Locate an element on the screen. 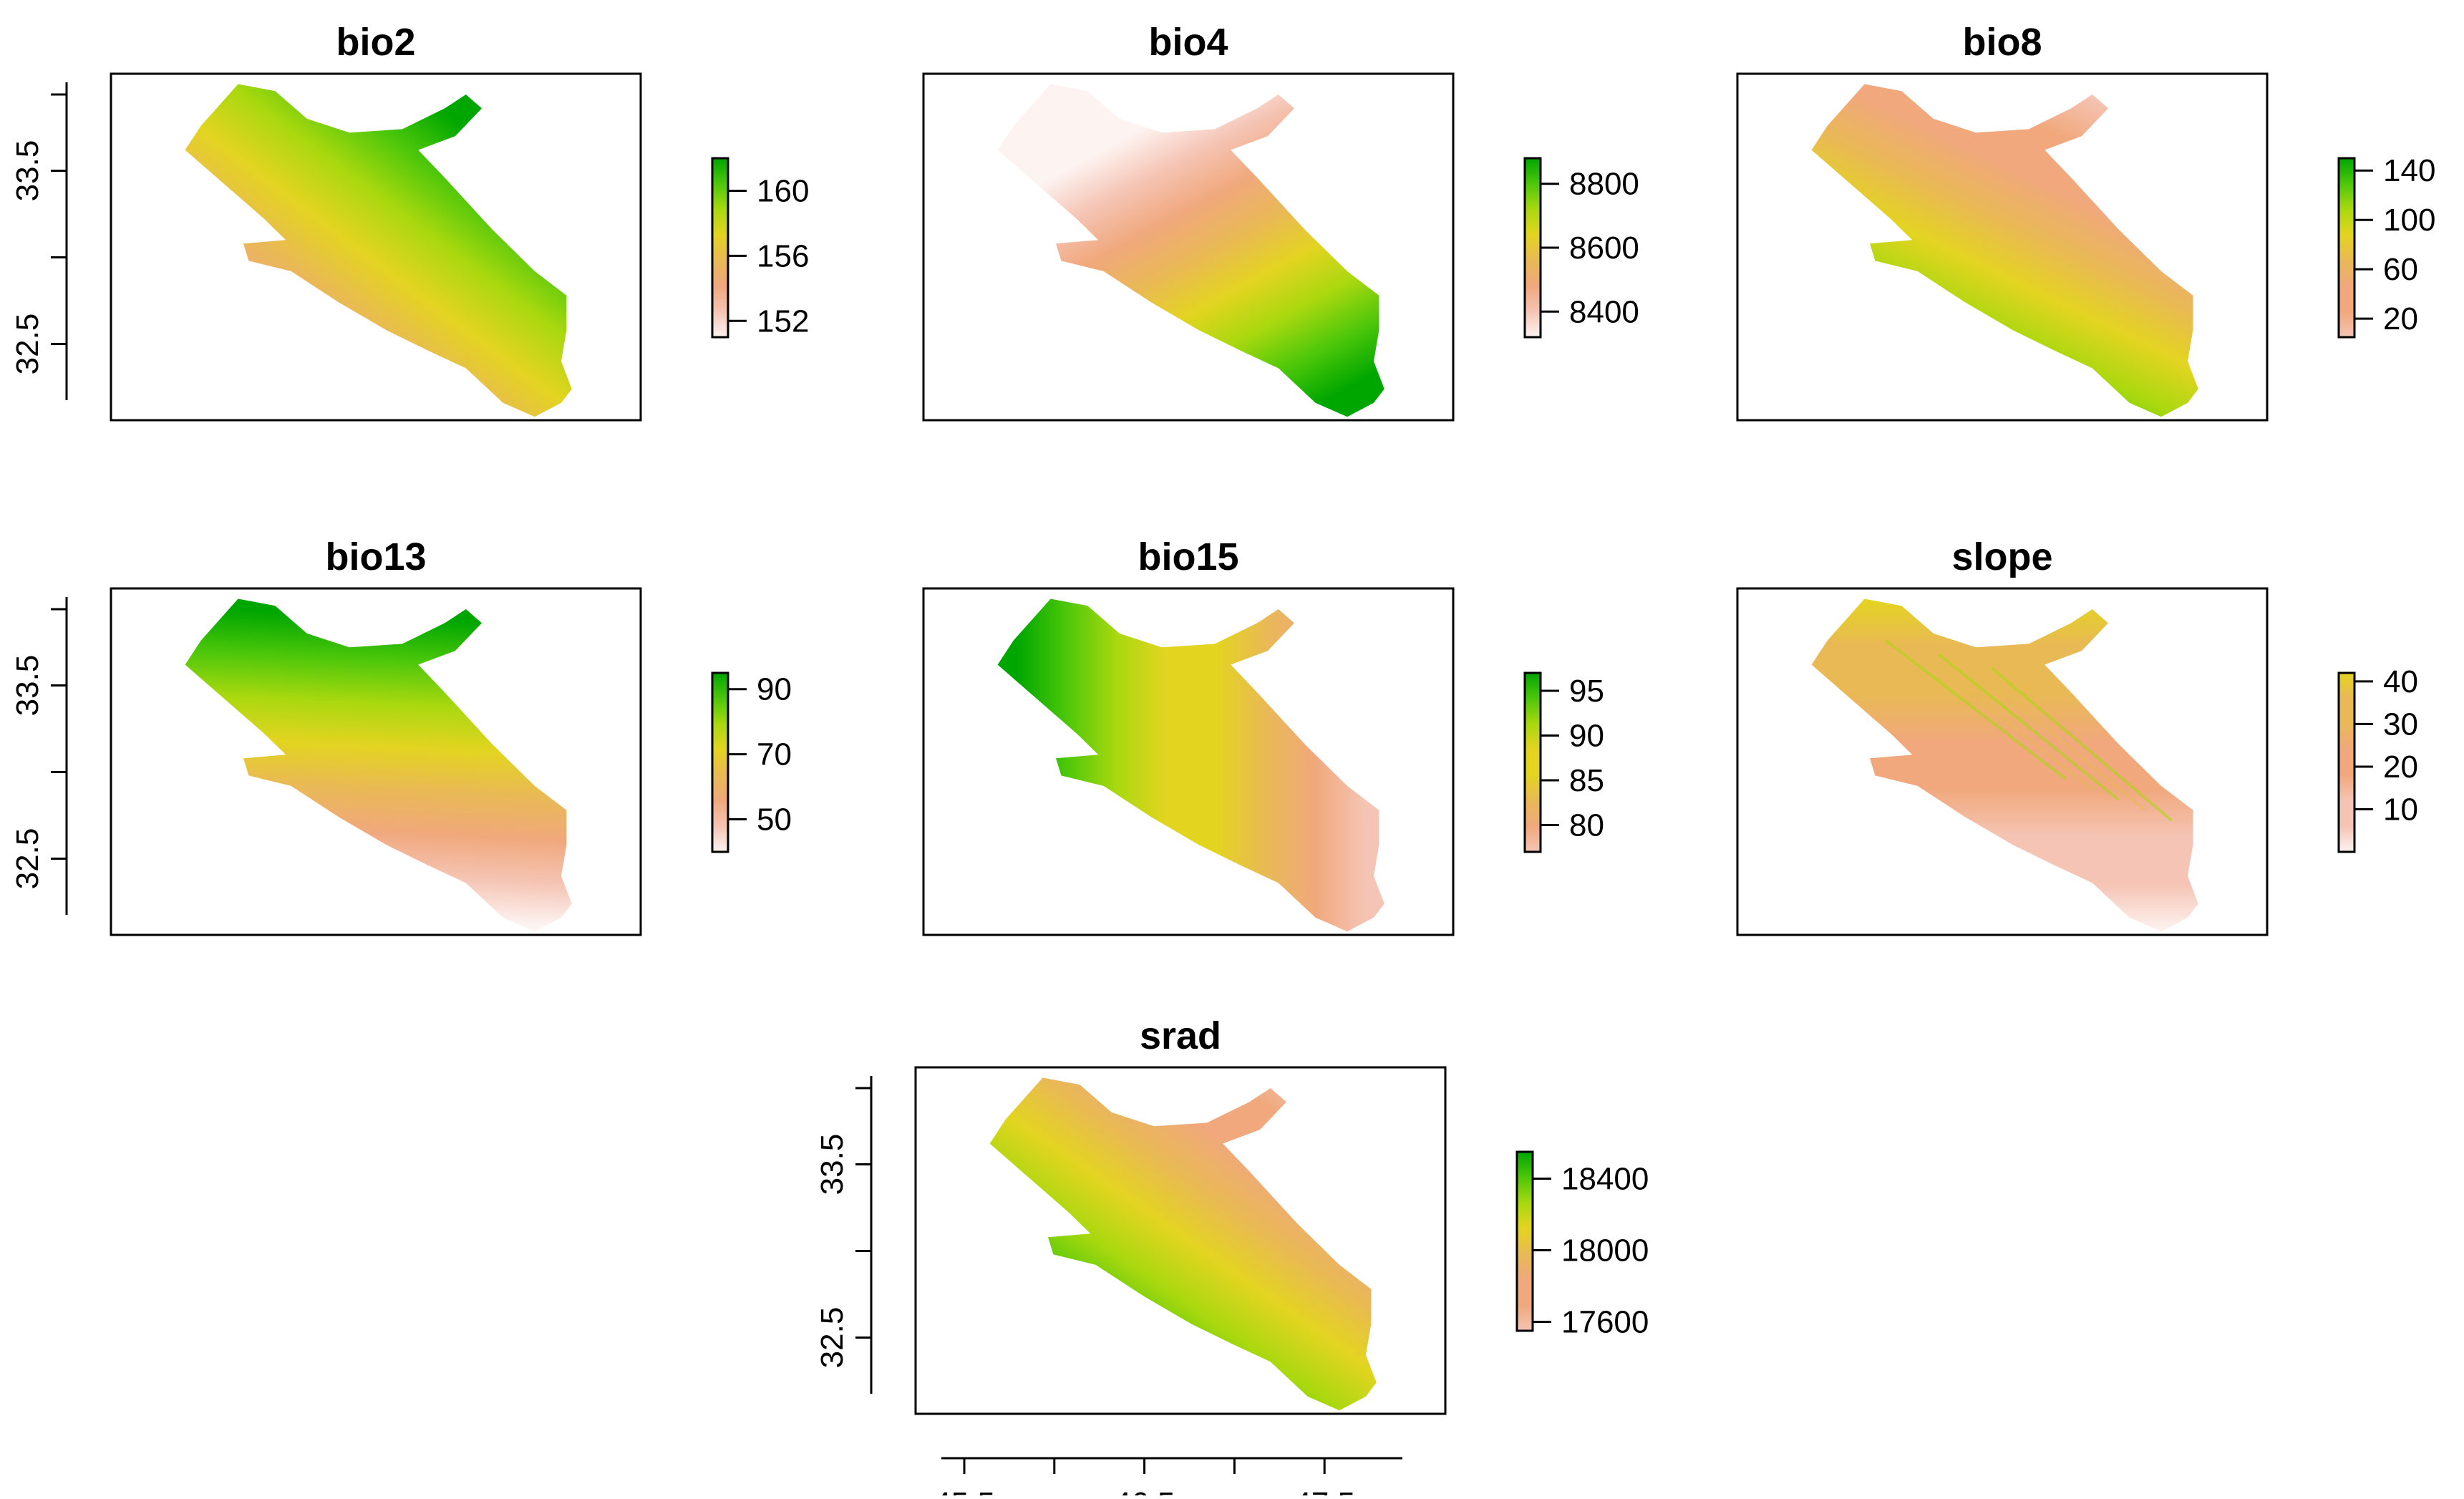 This screenshot has width=2464, height=1499. panel-slope: slope 10 20 30 40 is located at coordinates (2077, 735).